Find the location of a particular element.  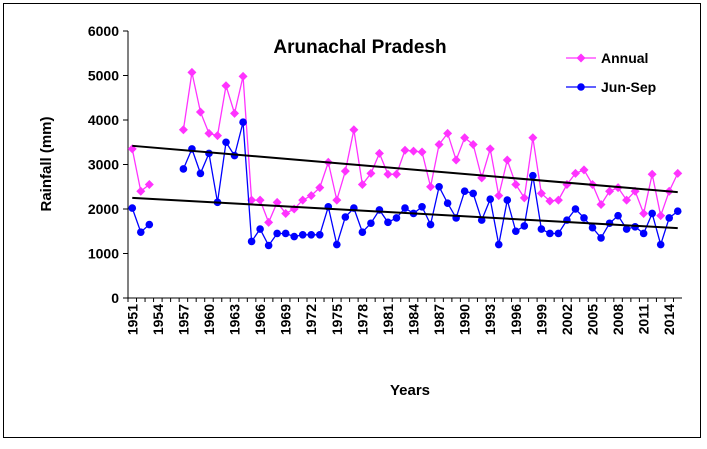

y-tick-label: 6000 is located at coordinates (103, 31).